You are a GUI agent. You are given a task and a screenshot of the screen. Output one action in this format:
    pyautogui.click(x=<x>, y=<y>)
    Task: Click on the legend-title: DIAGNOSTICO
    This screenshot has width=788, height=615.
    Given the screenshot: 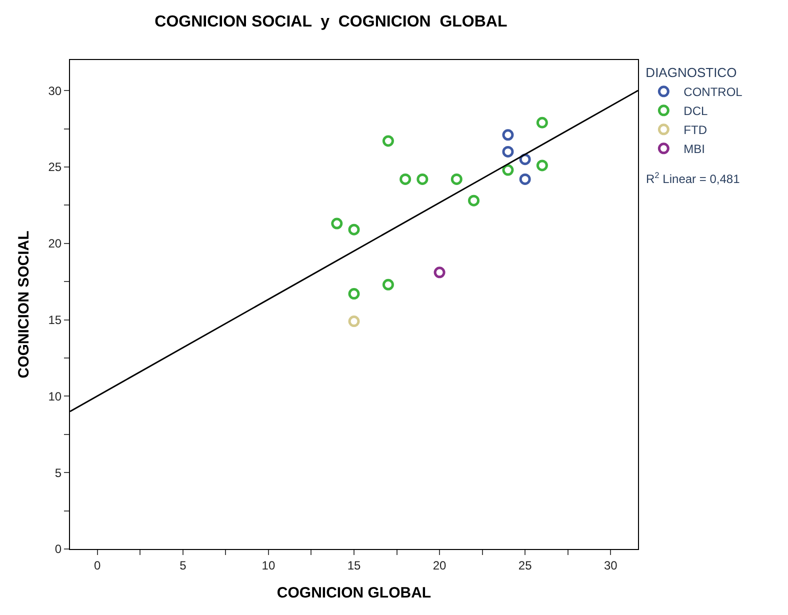 What is the action you would take?
    pyautogui.click(x=691, y=72)
    